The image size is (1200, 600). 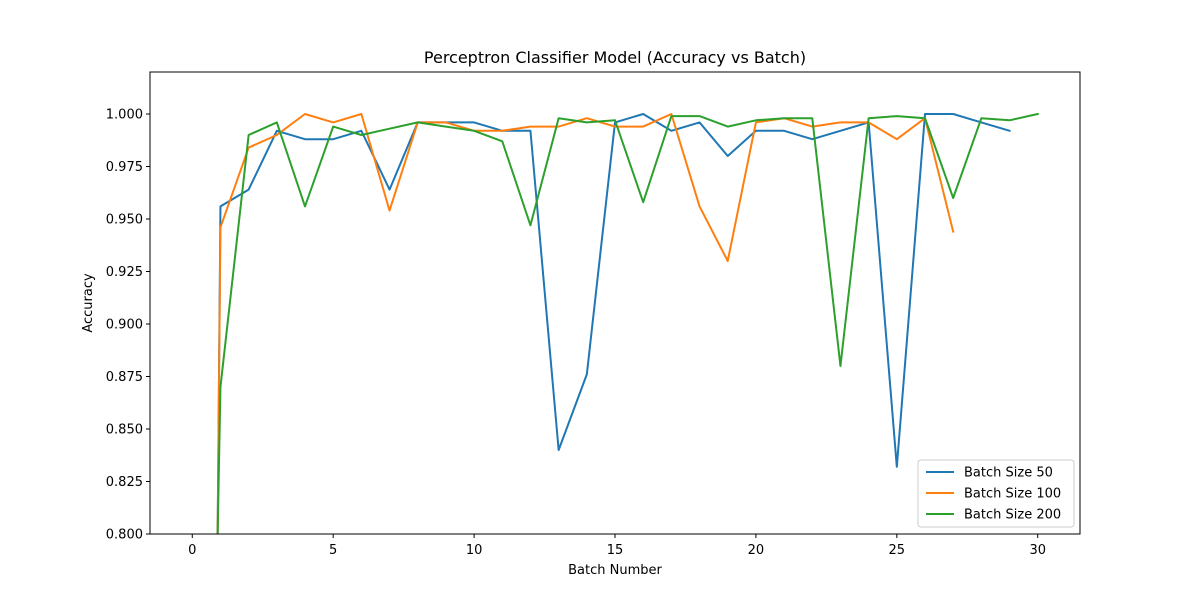 I want to click on y-tick-label: 0.825, so click(x=124, y=482).